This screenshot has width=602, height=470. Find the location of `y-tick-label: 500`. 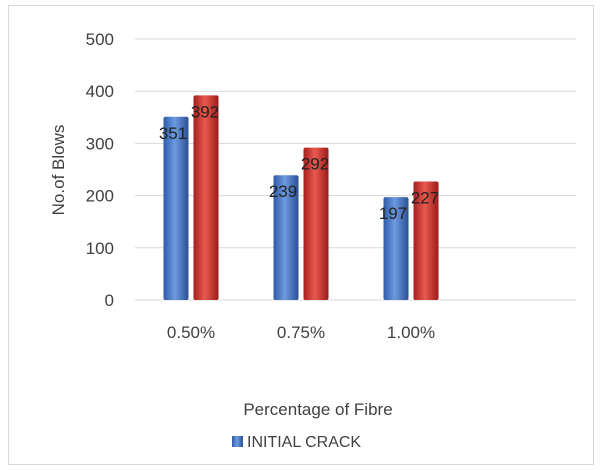

y-tick-label: 500 is located at coordinates (100, 39).